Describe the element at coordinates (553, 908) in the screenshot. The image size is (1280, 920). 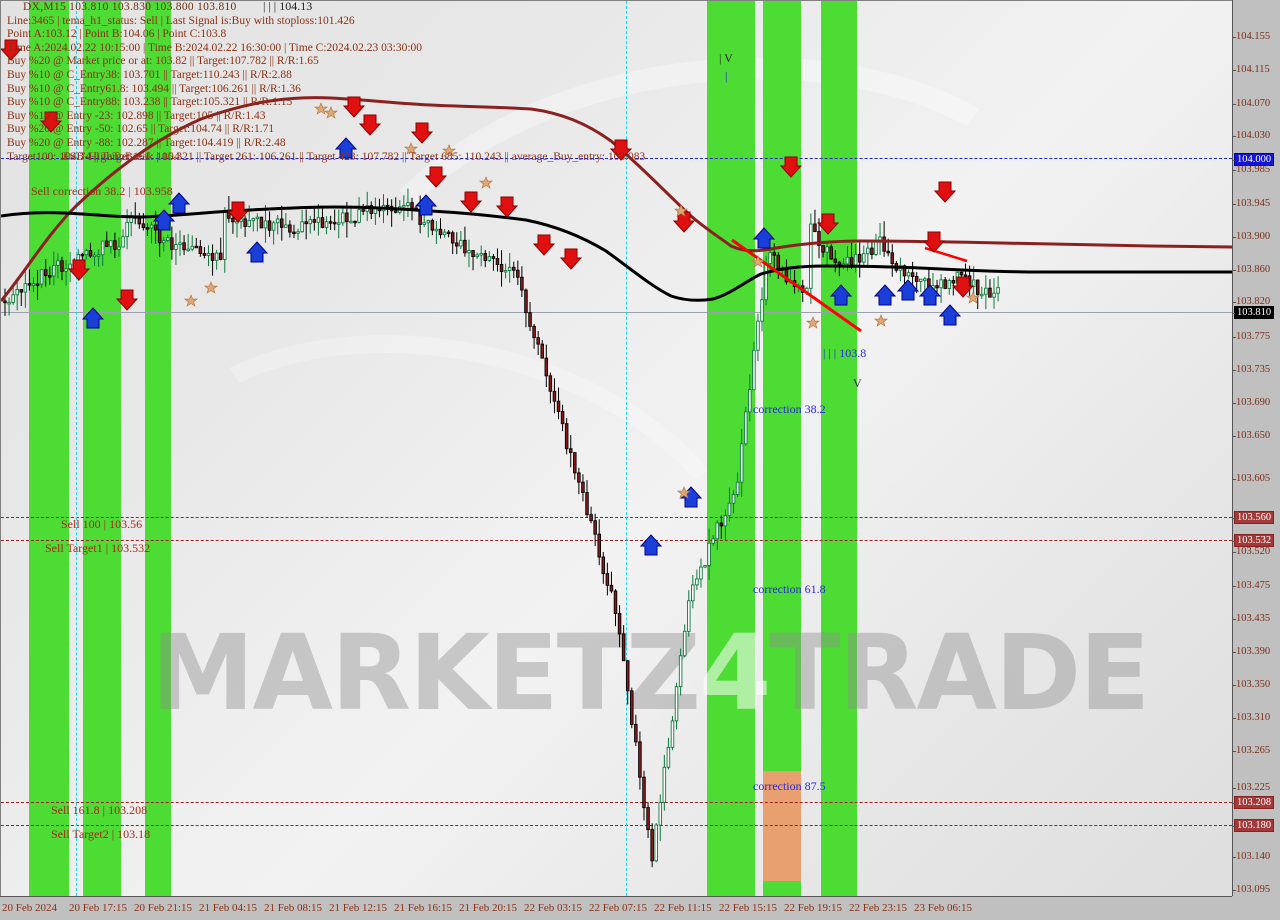
I see `time-tick-8: 22 Feb 03:15` at that location.